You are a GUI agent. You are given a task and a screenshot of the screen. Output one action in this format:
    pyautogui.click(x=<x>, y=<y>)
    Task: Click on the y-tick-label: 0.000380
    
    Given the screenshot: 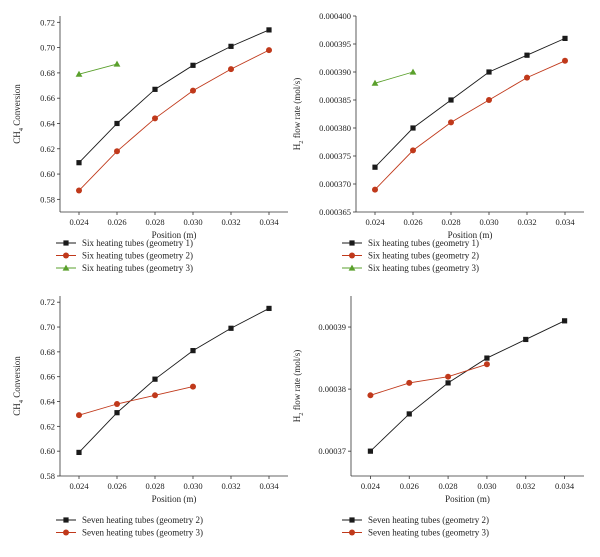 What is the action you would take?
    pyautogui.click(x=335, y=128)
    